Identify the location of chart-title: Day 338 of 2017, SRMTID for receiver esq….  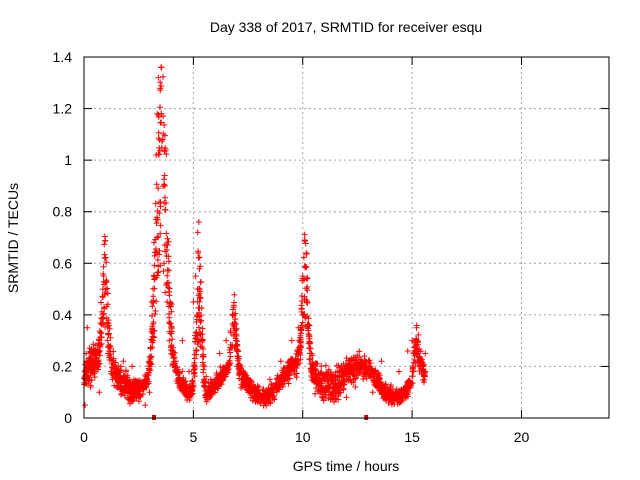
(346, 27).